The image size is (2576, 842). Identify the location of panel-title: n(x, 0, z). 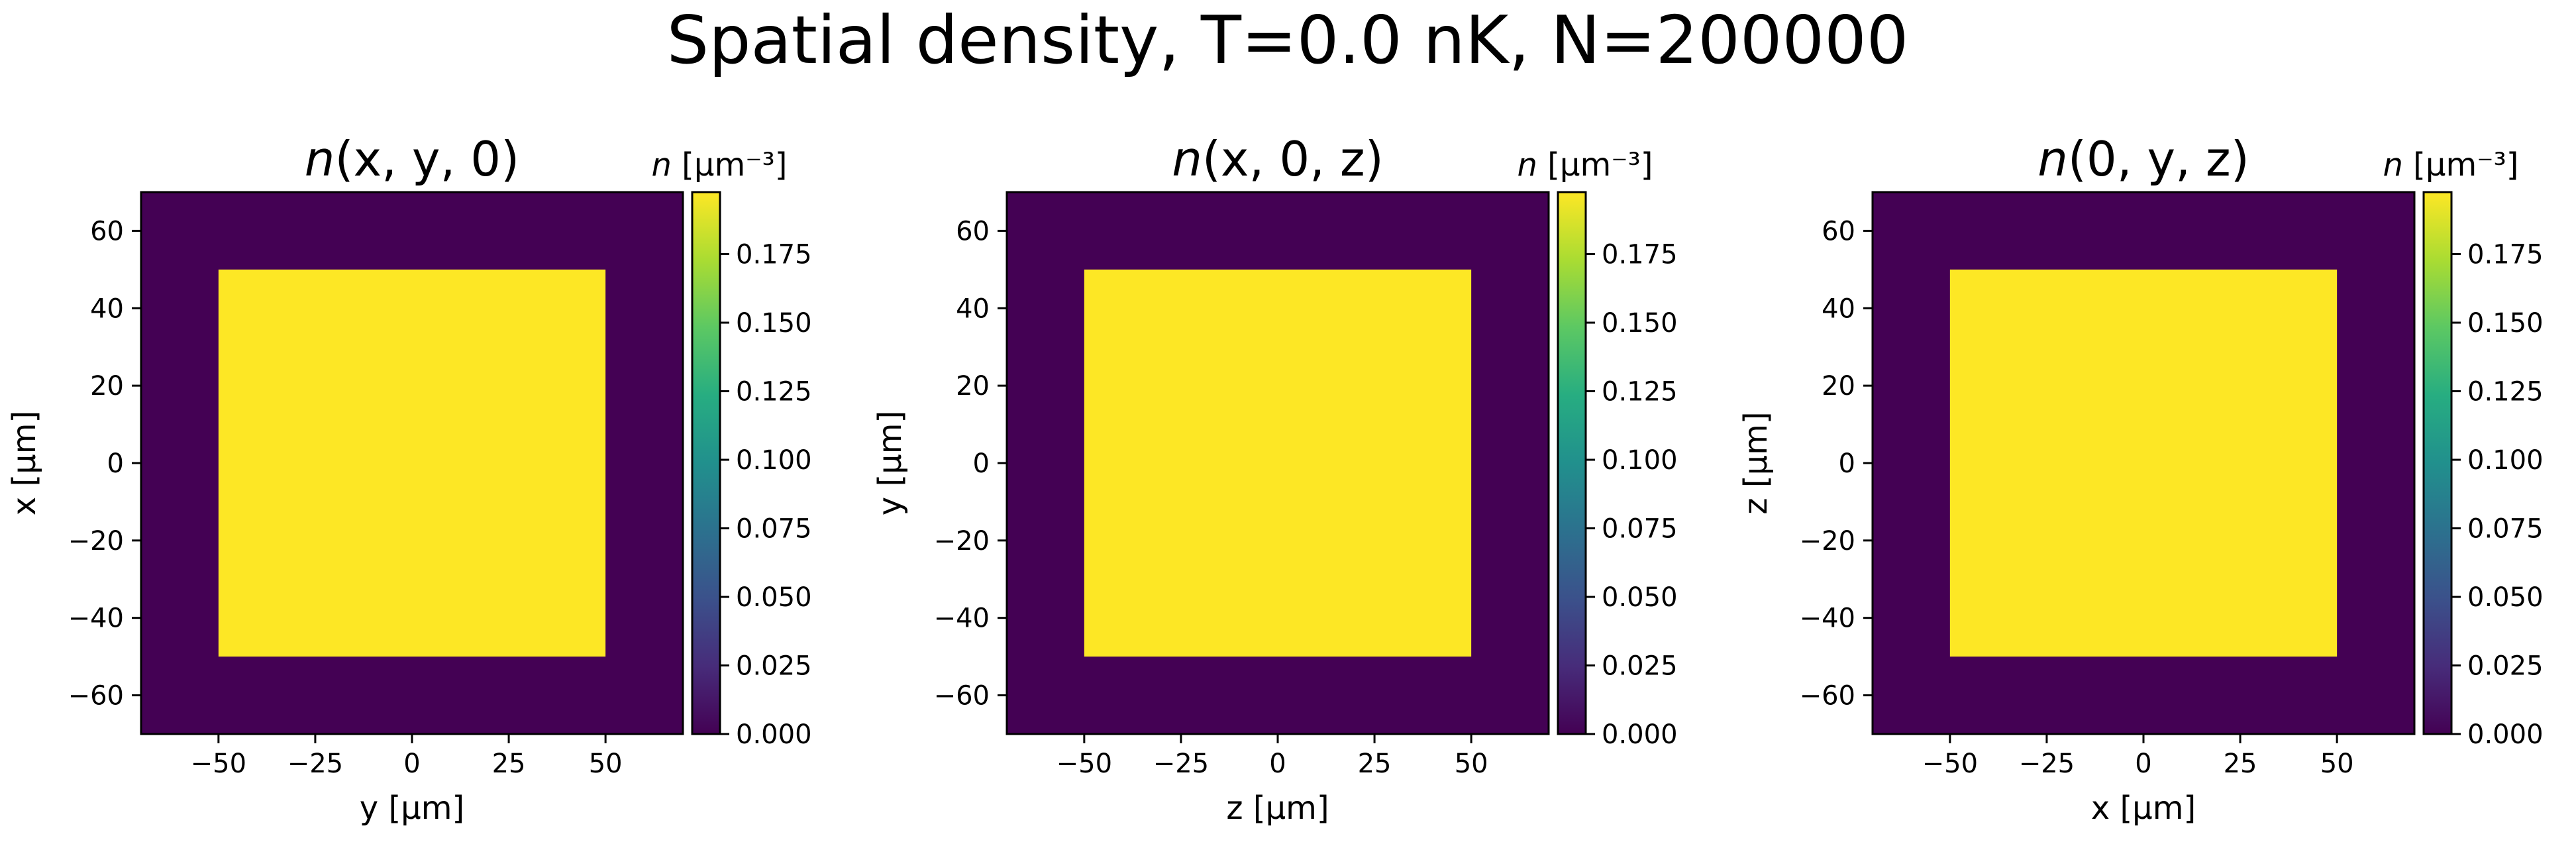
(1278, 159).